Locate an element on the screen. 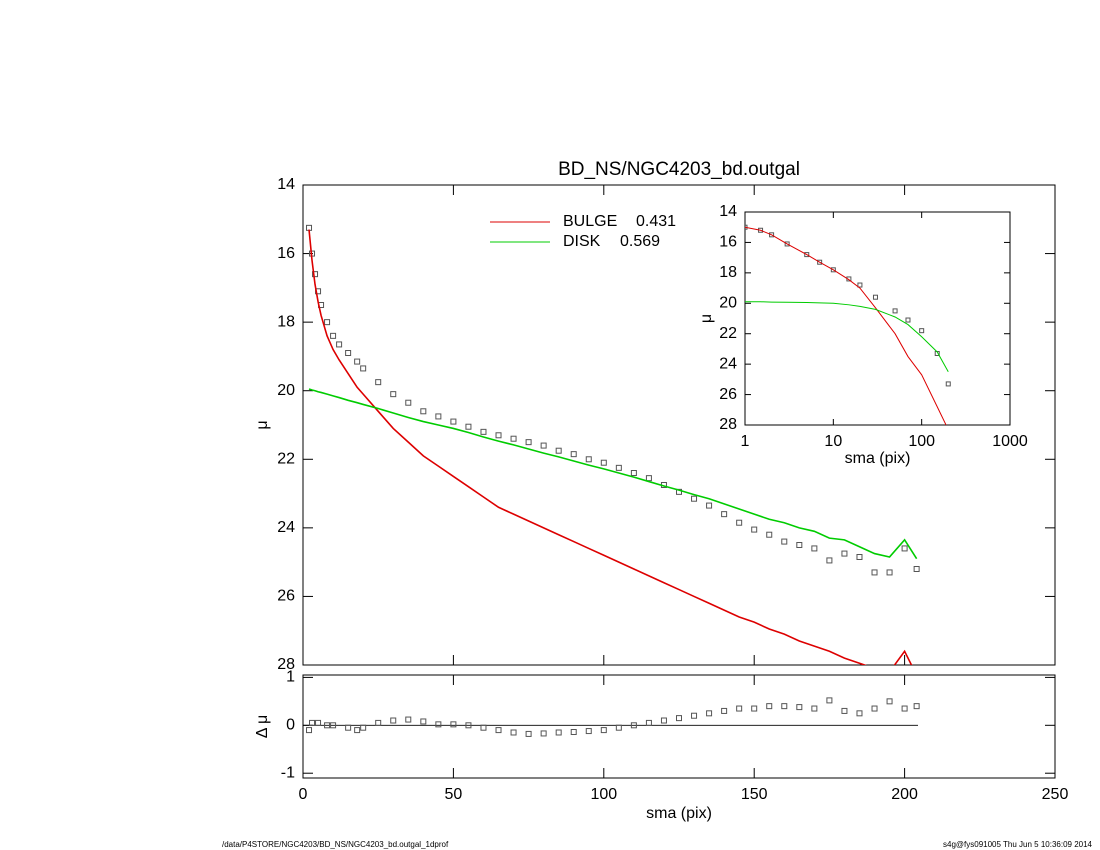  y-tick-label: 22 is located at coordinates (728, 333).